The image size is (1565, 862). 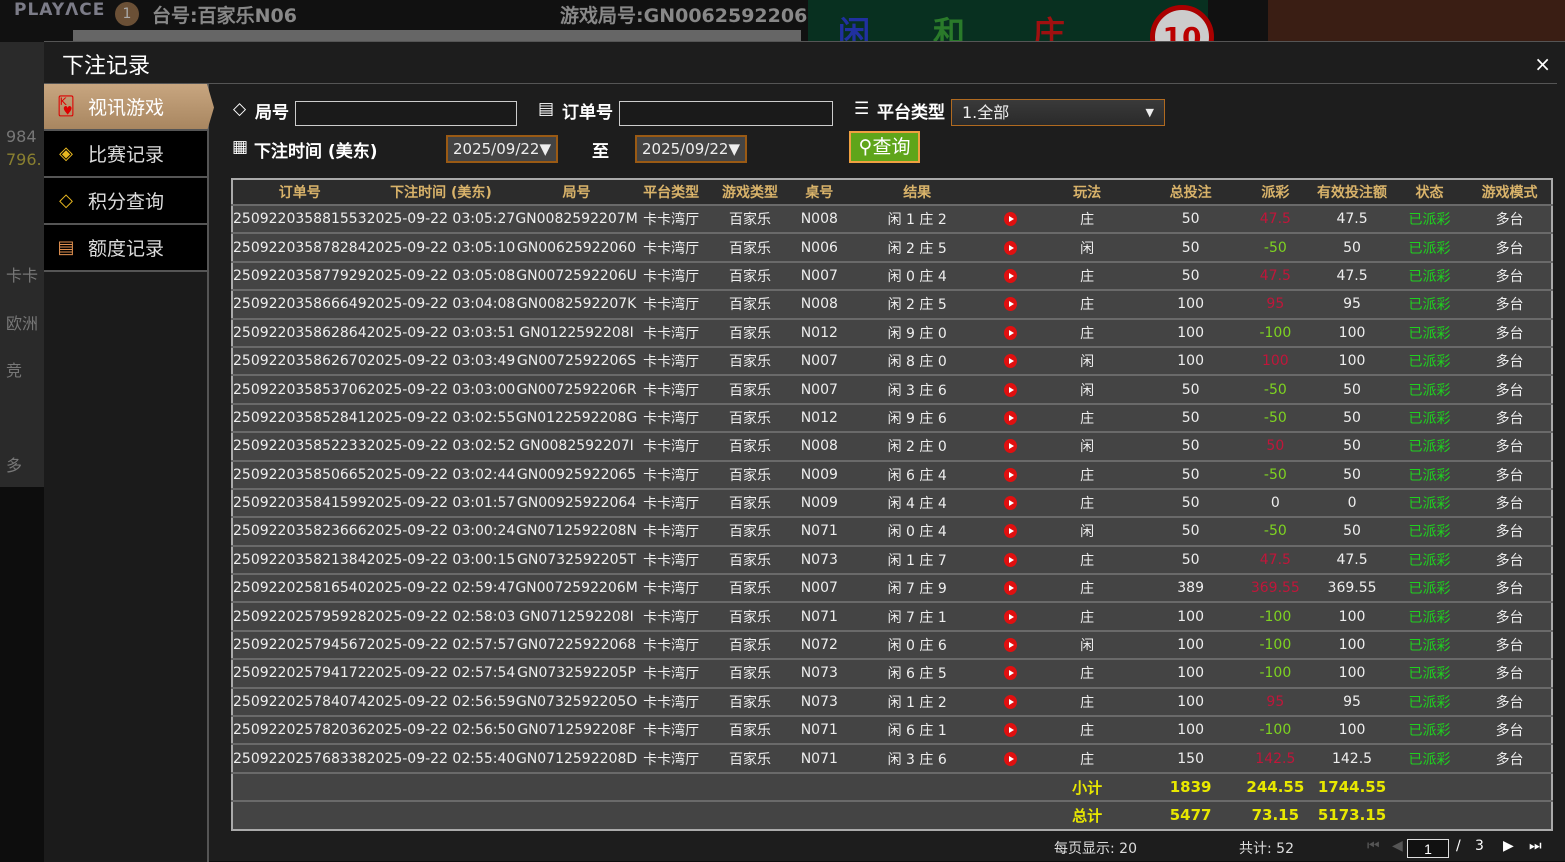 What do you see at coordinates (299, 730) in the screenshot?
I see `order-id-cell: 250922025782036` at bounding box center [299, 730].